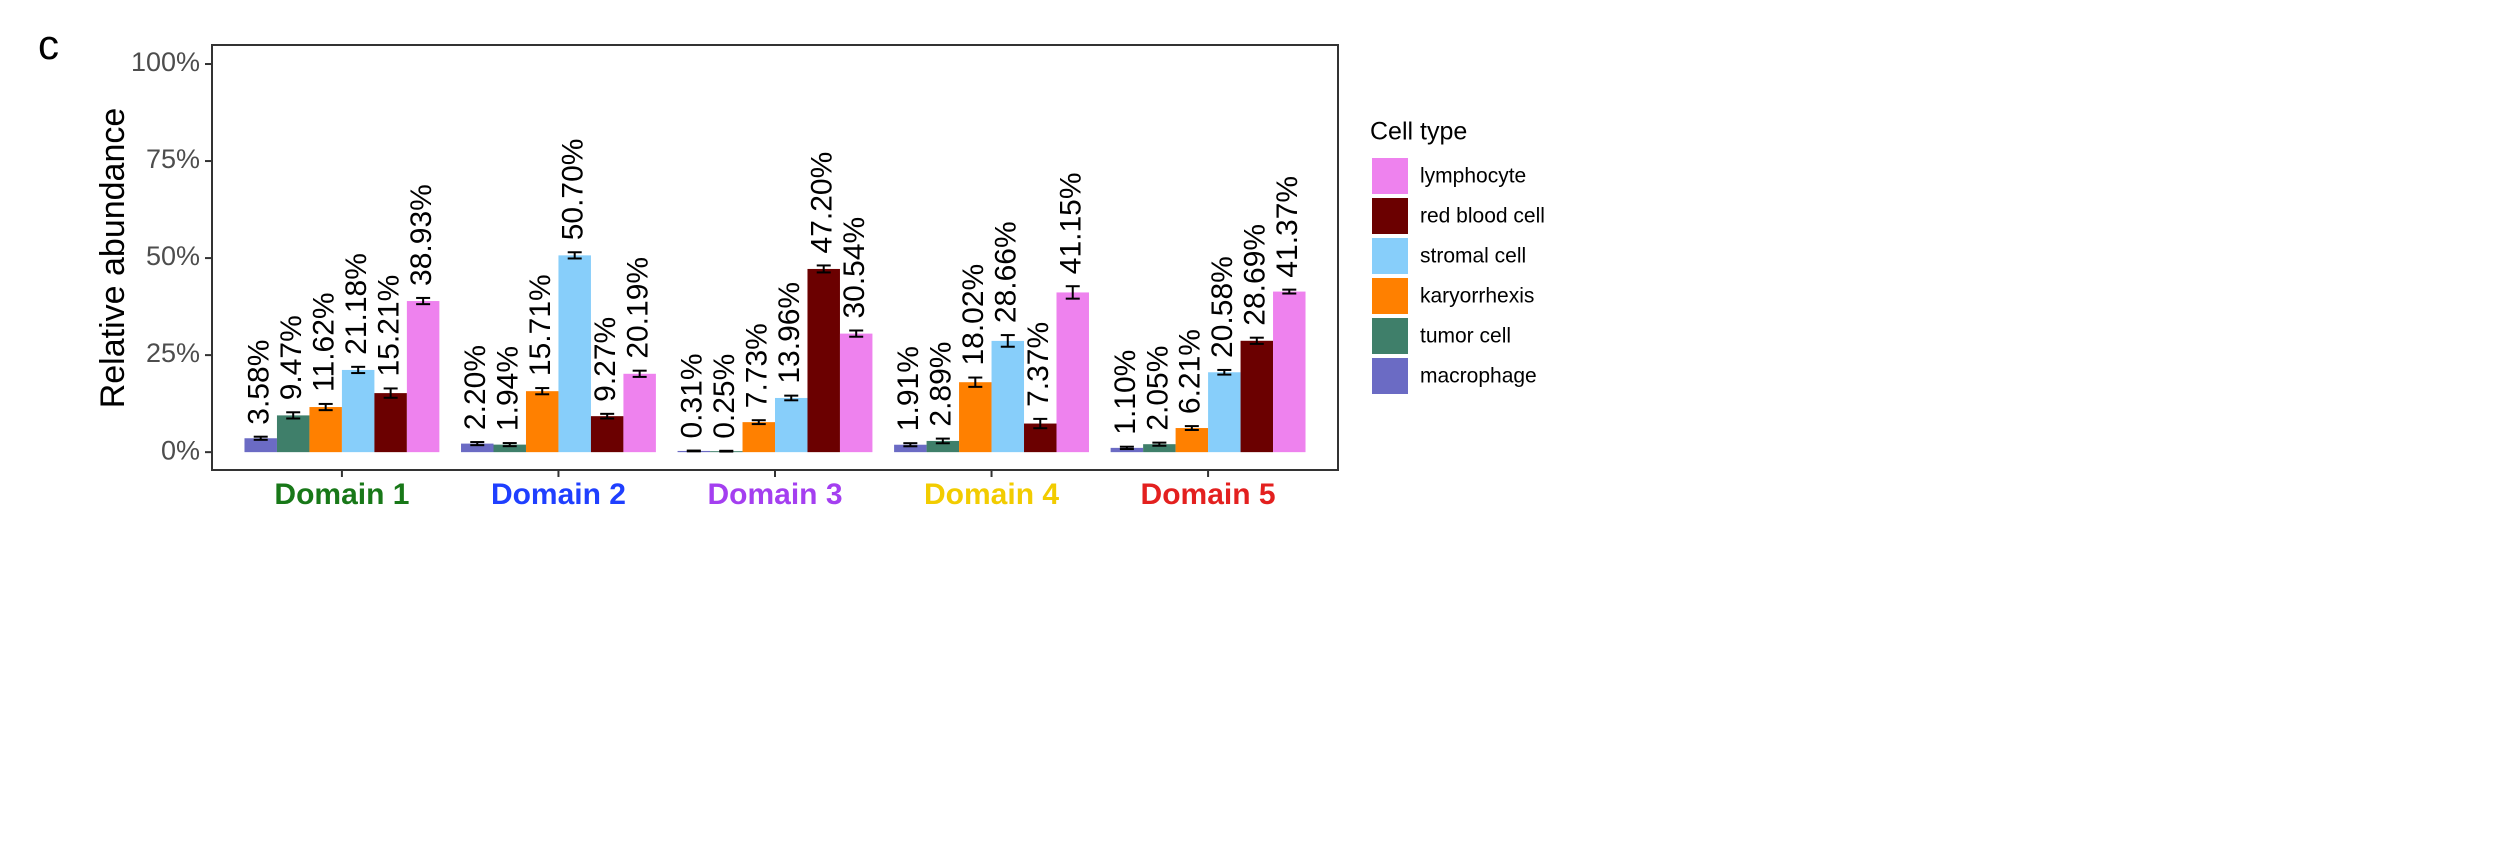 This screenshot has width=2504, height=841. Describe the element at coordinates (1482, 216) in the screenshot. I see `legend-label: red blood cell` at that location.